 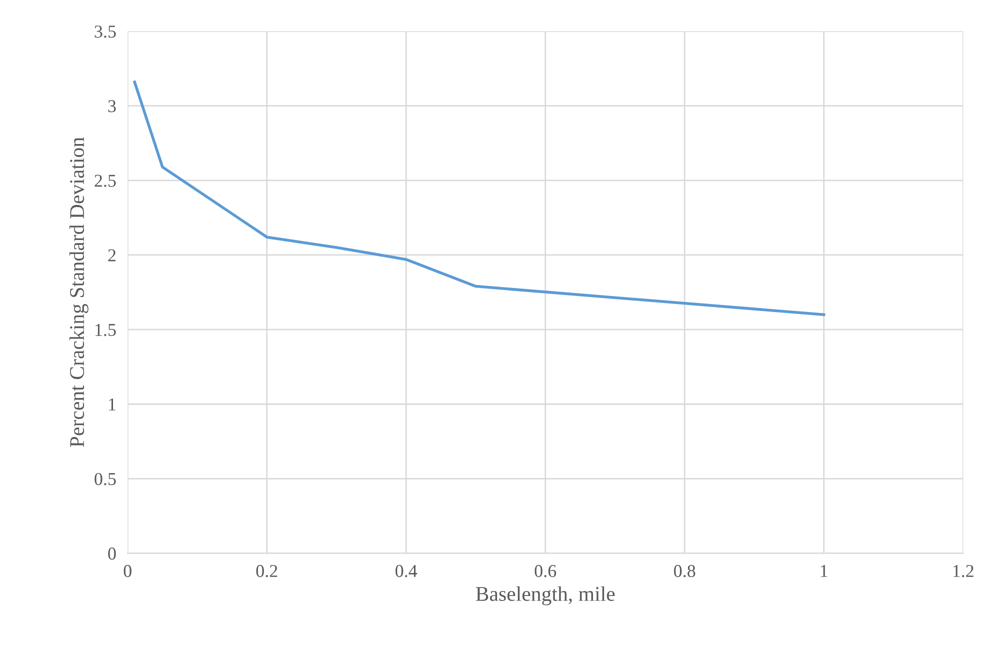 I want to click on y-tick-label: 2, so click(x=112, y=255).